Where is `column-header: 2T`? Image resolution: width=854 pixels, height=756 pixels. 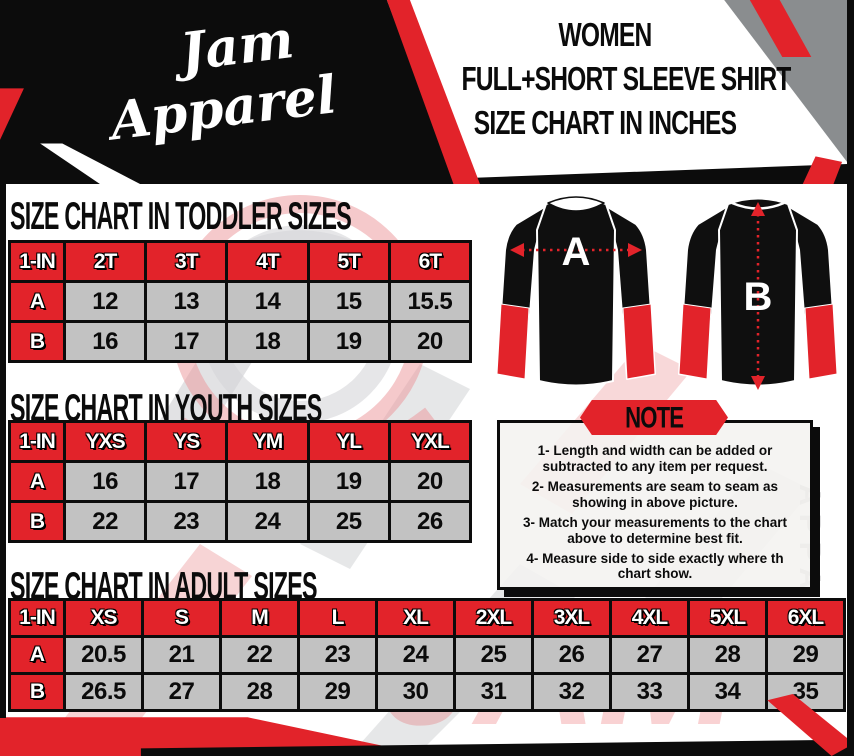 column-header: 2T is located at coordinates (105, 261).